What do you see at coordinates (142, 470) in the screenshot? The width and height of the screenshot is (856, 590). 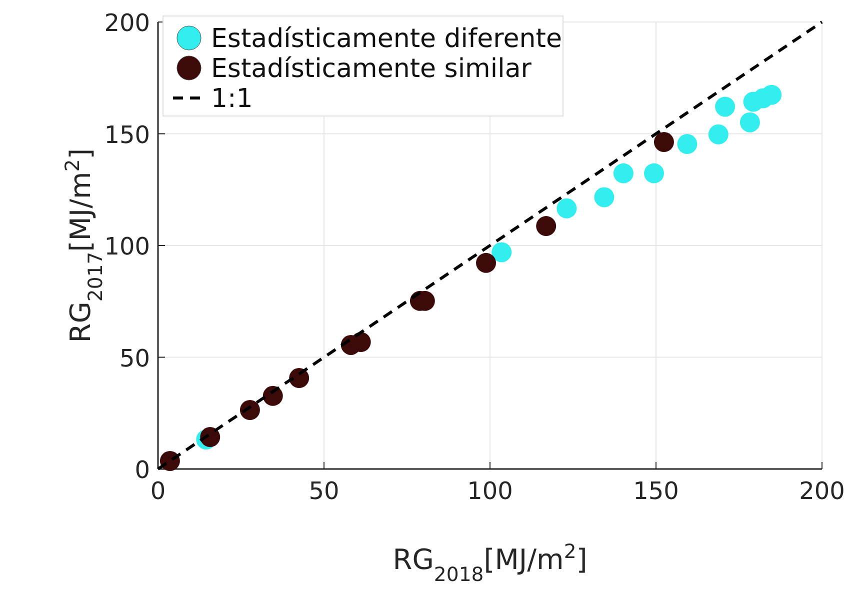 I see `y-tick-label: 0` at bounding box center [142, 470].